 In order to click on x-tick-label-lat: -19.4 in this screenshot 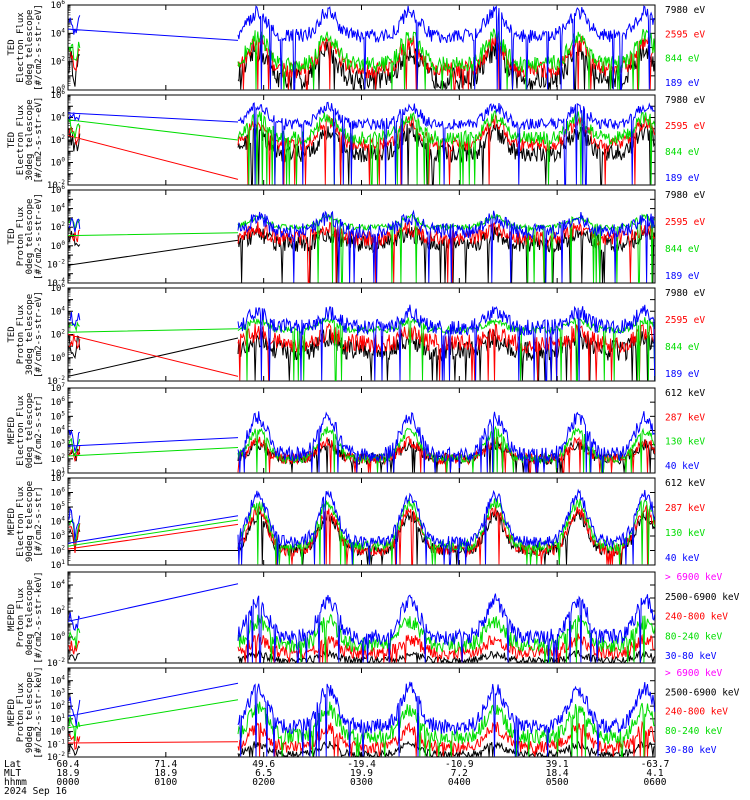, I will do `click(361, 764)`.